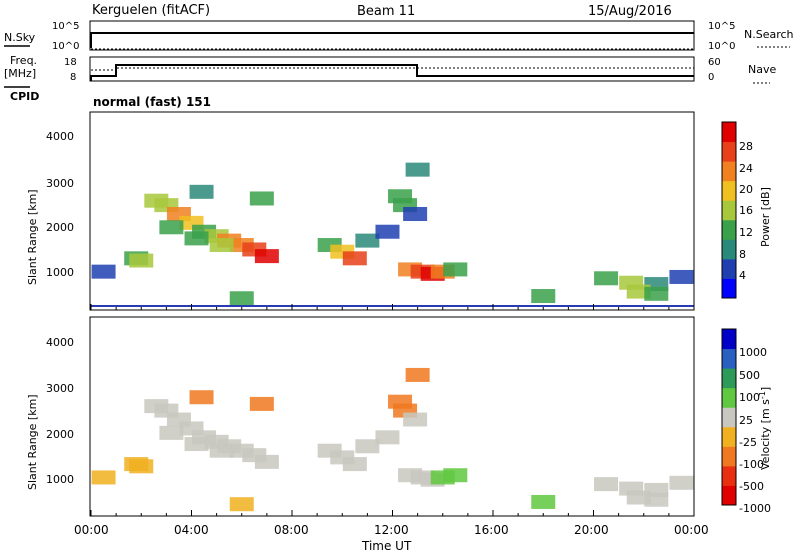 The image size is (800, 558). What do you see at coordinates (769, 34) in the screenshot?
I see `noise-right-label: N.Search` at bounding box center [769, 34].